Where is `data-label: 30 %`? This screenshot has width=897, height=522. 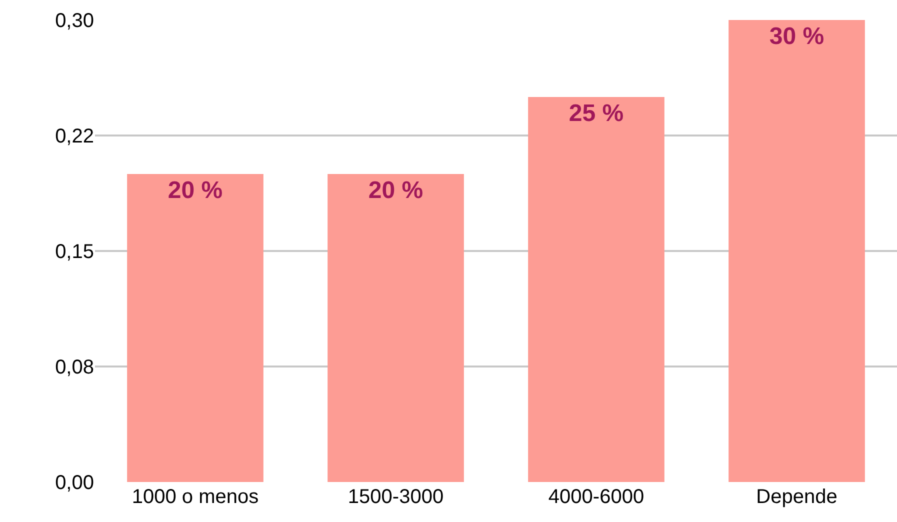
data-label: 30 % is located at coordinates (796, 36).